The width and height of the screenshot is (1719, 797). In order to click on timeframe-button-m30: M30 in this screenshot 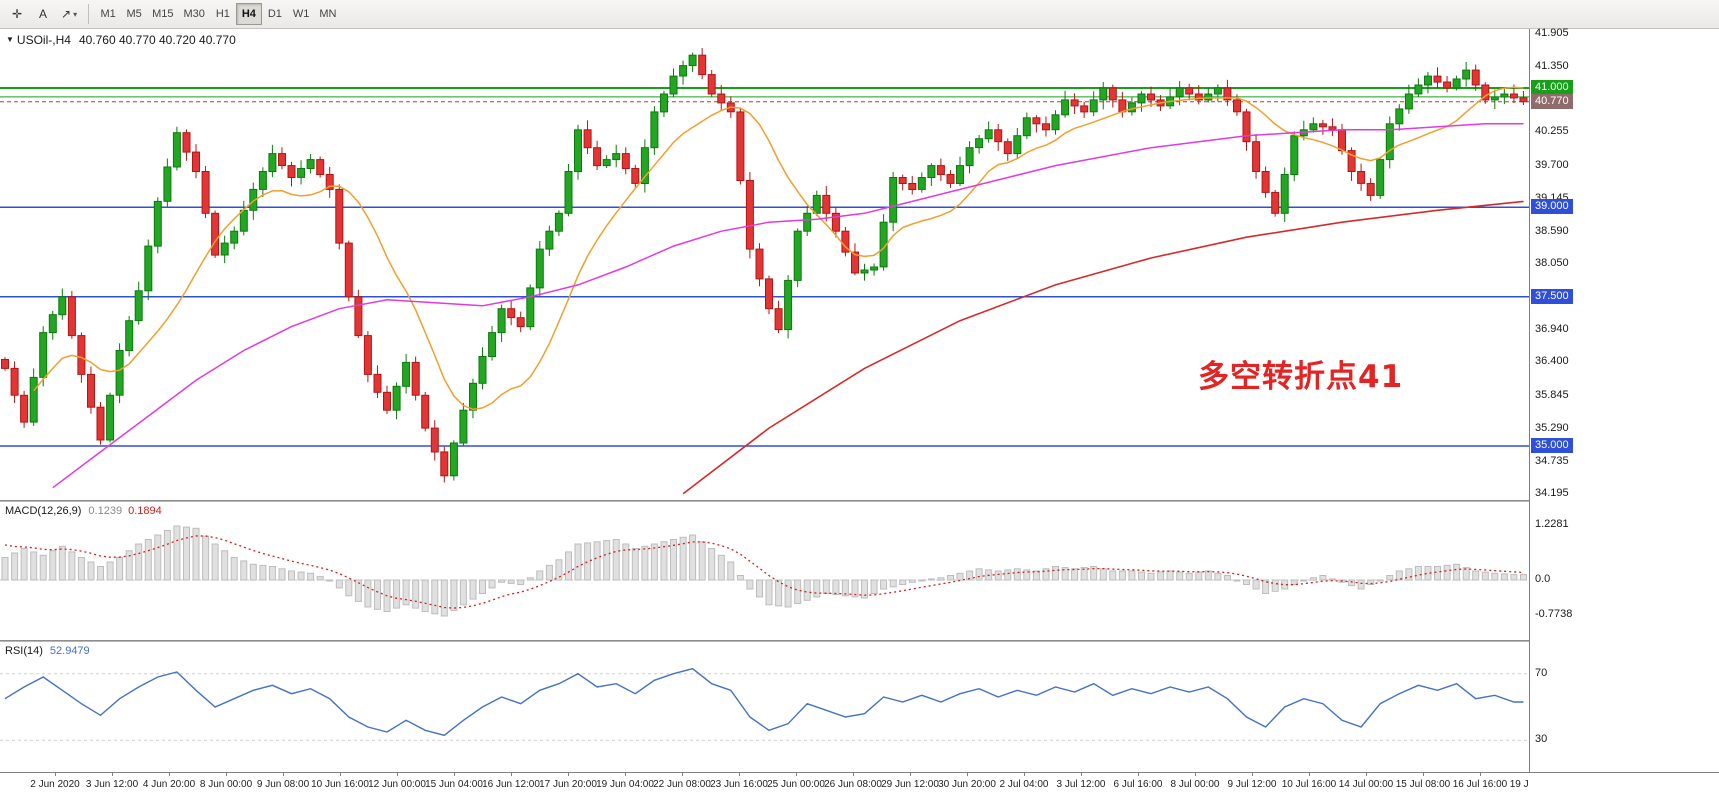, I will do `click(193, 14)`.